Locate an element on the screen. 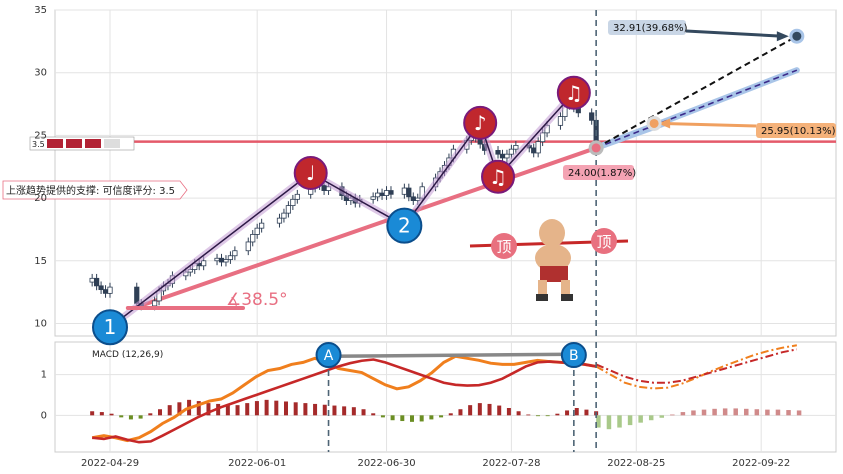 This screenshot has width=843, height=474. wave-point-label: ♩ is located at coordinates (310, 173).